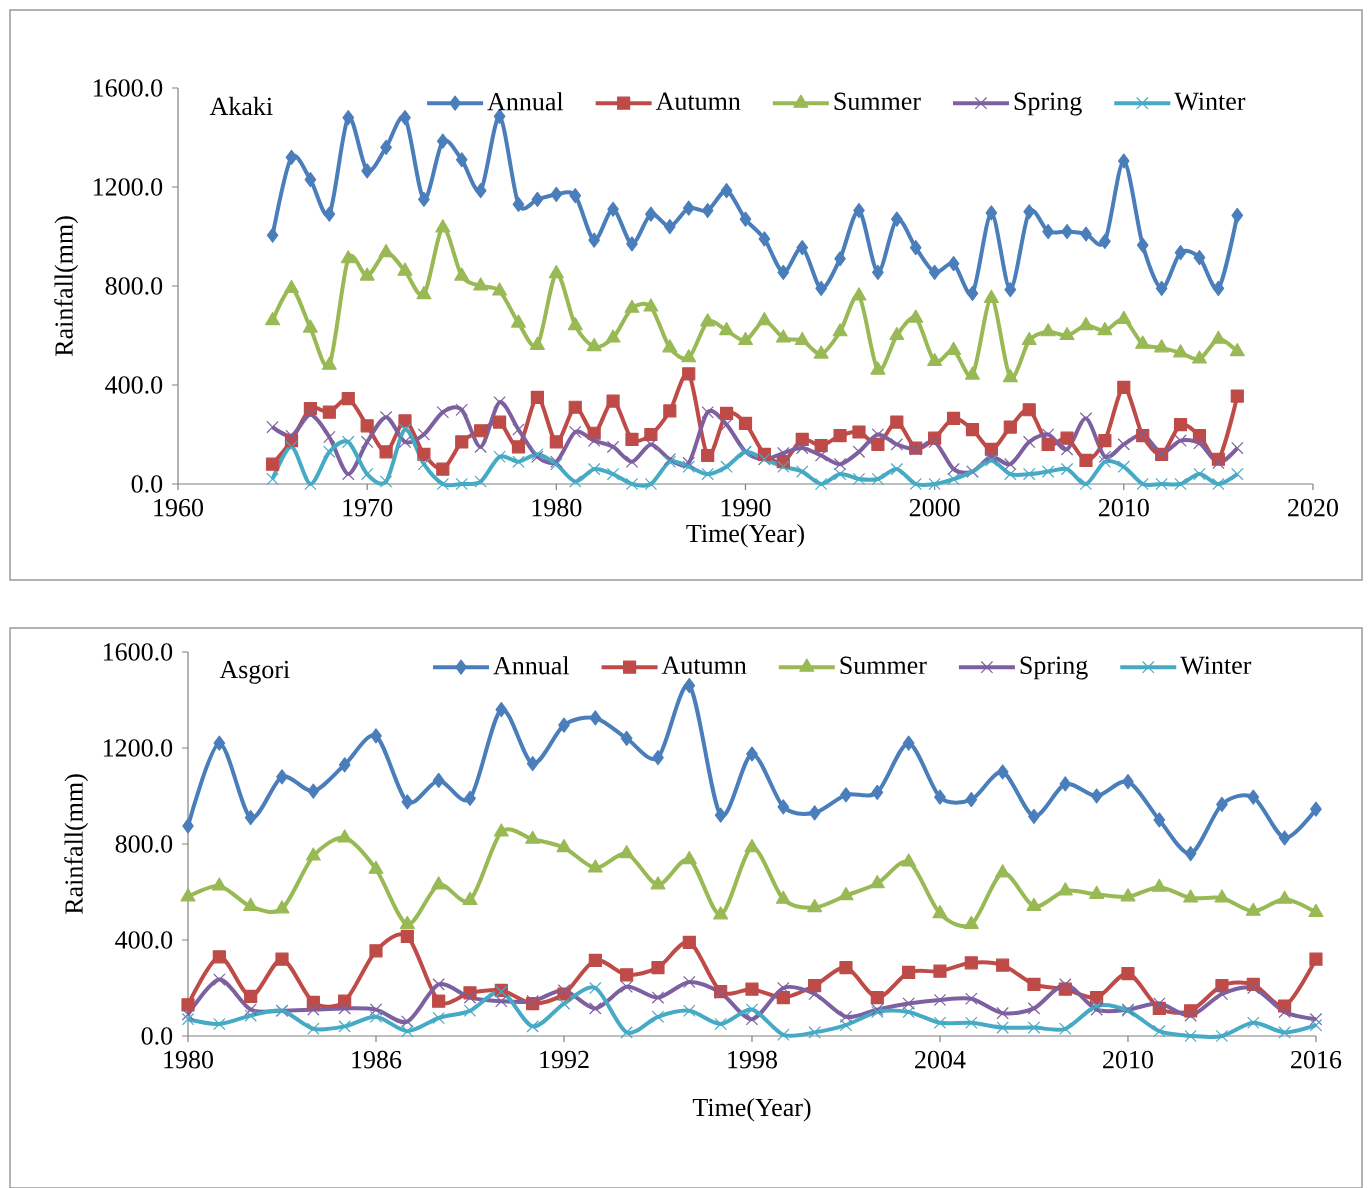 The height and width of the screenshot is (1188, 1369). I want to click on x-tick-label: 1992, so click(564, 1059).